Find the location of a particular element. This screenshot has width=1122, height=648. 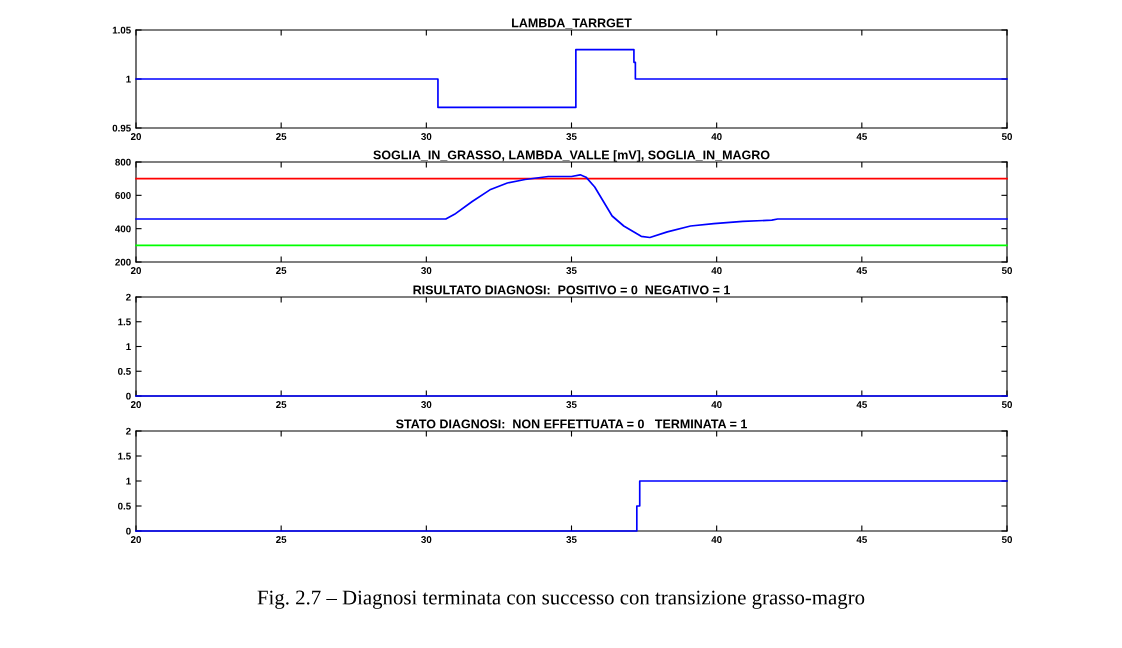

chart-title: SOGLIA_IN_GRASSO, LAMBDA_VALLE [mV], SOGLIA_IN_MAGRO is located at coordinates (571, 156).